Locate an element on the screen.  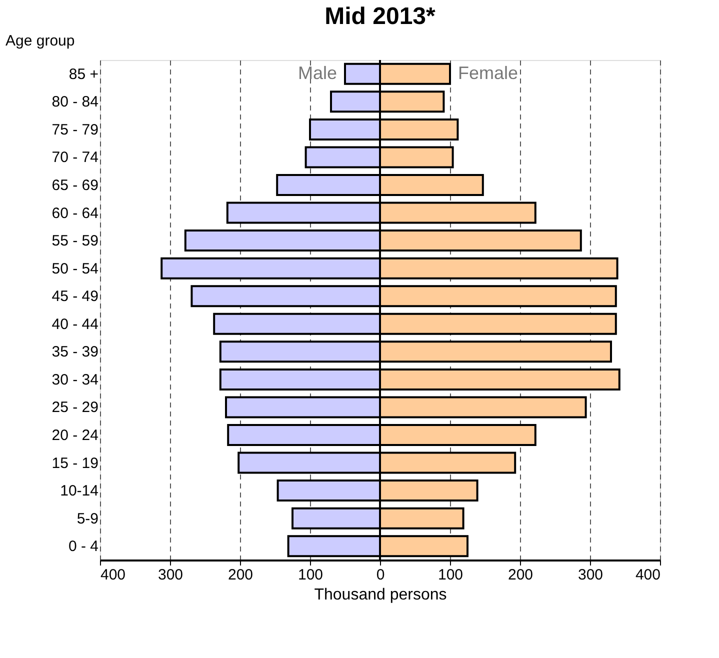
y-tick-label: 5-9 is located at coordinates (87, 519).